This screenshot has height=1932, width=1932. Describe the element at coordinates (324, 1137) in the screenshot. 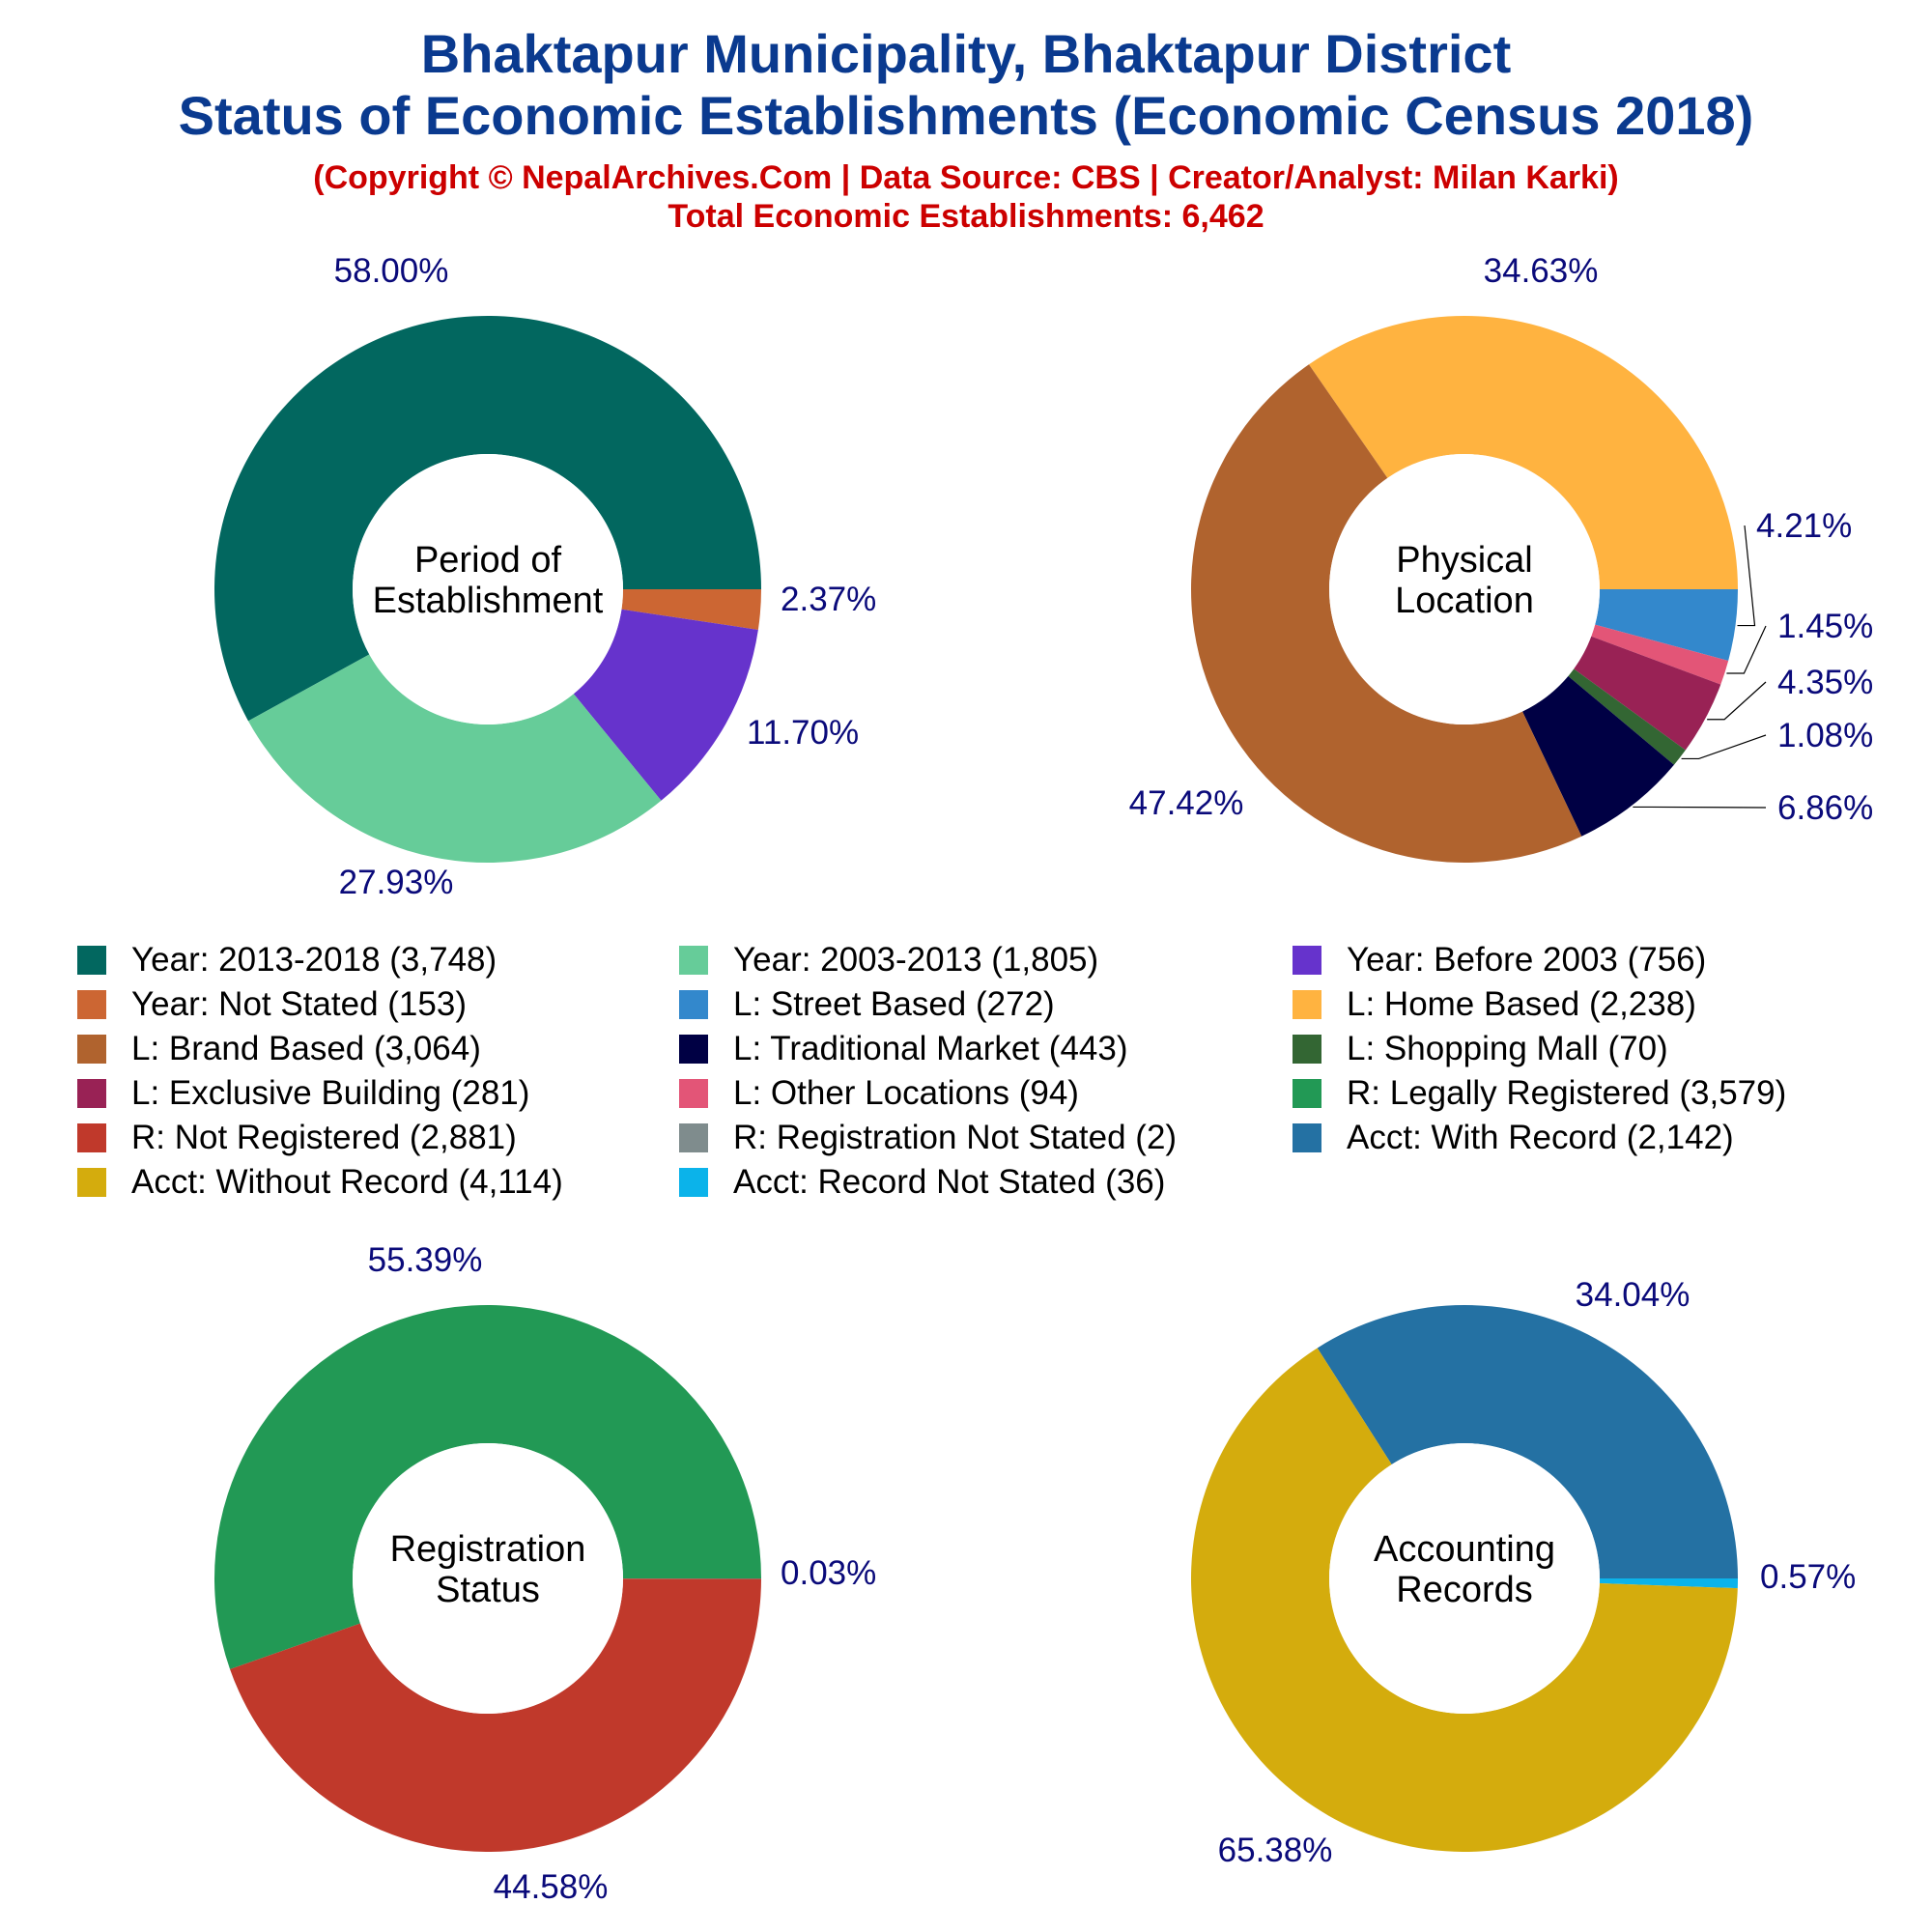

I see `legend-label: R: Not Registered (2,881)` at that location.